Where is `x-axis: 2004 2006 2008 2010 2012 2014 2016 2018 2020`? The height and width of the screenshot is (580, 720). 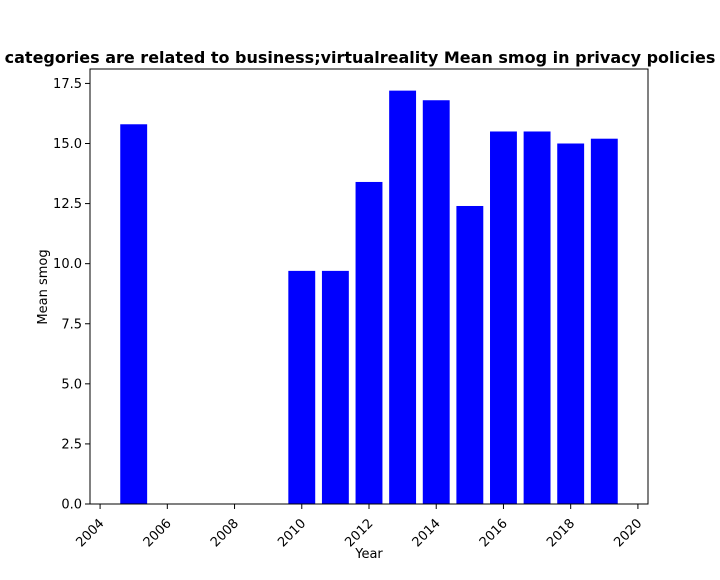
x-axis: 2004 2006 2008 2010 2012 2014 2016 2018 2020 is located at coordinates (359, 527).